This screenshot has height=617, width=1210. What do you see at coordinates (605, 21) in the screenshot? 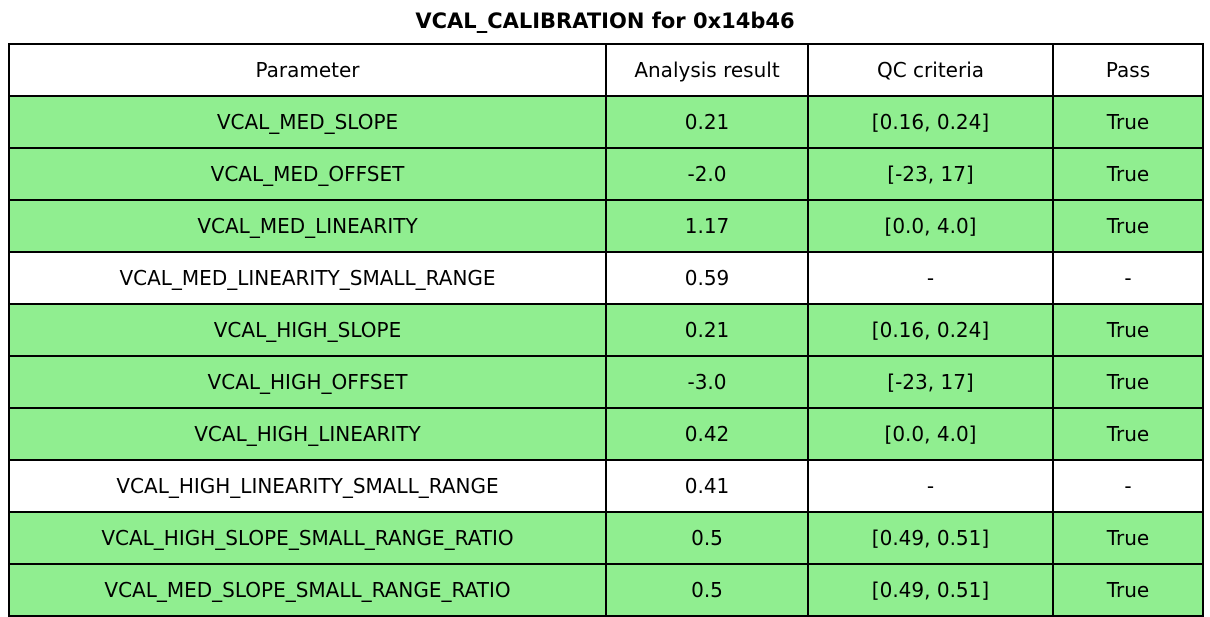
I see `figure-title: VCAL_CALIBRATION for 0x14b46` at bounding box center [605, 21].